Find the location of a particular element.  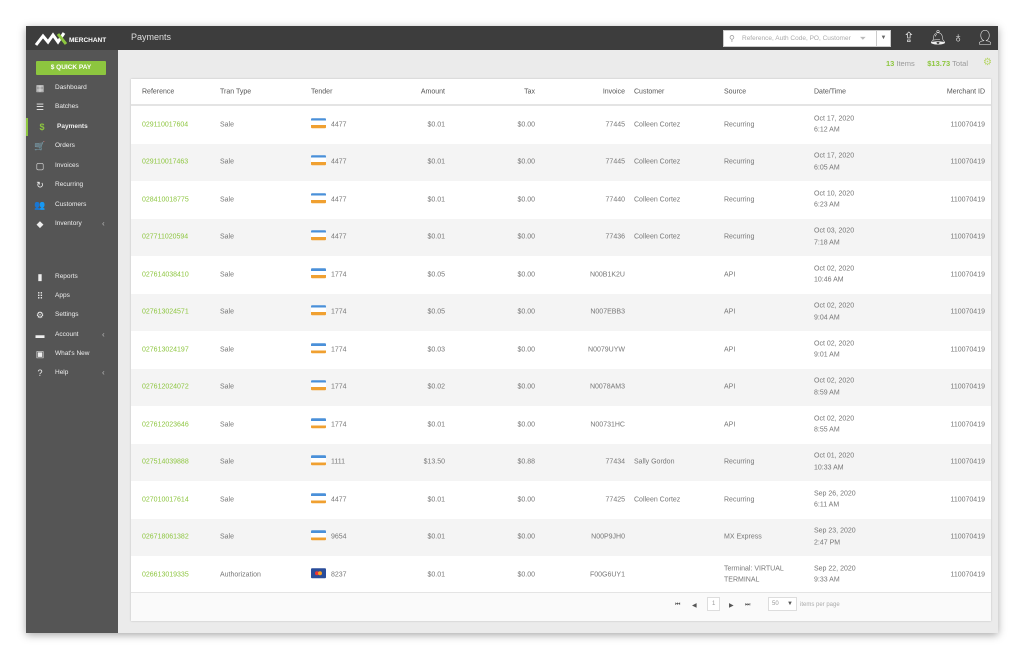

column-settings-icon: ⚙ is located at coordinates (987, 62).